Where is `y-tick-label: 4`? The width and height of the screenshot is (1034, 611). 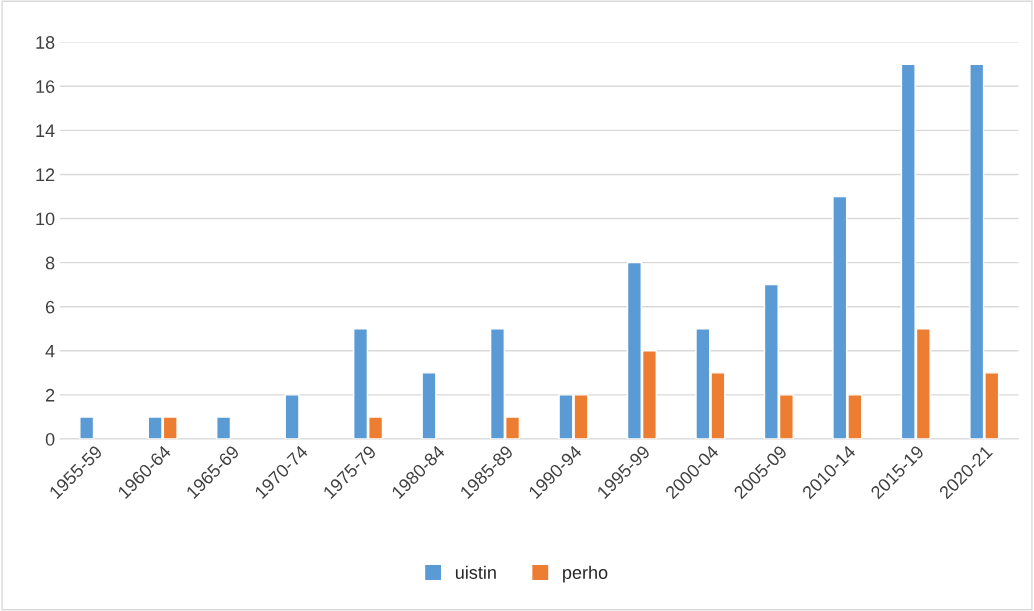 y-tick-label: 4 is located at coordinates (50, 351).